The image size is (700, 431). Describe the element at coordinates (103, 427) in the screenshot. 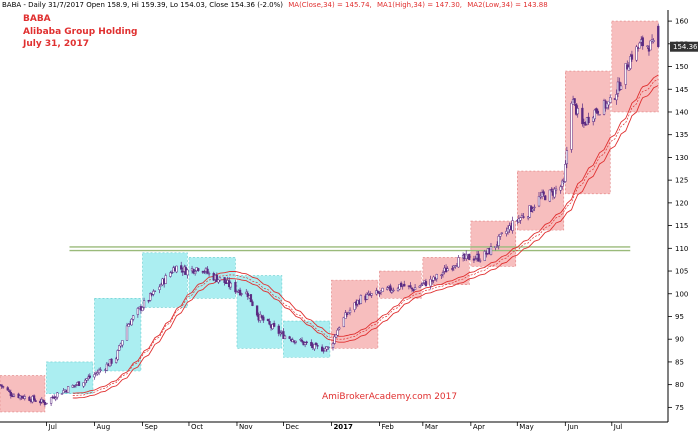

I see `x-tick-label-1: Aug` at that location.